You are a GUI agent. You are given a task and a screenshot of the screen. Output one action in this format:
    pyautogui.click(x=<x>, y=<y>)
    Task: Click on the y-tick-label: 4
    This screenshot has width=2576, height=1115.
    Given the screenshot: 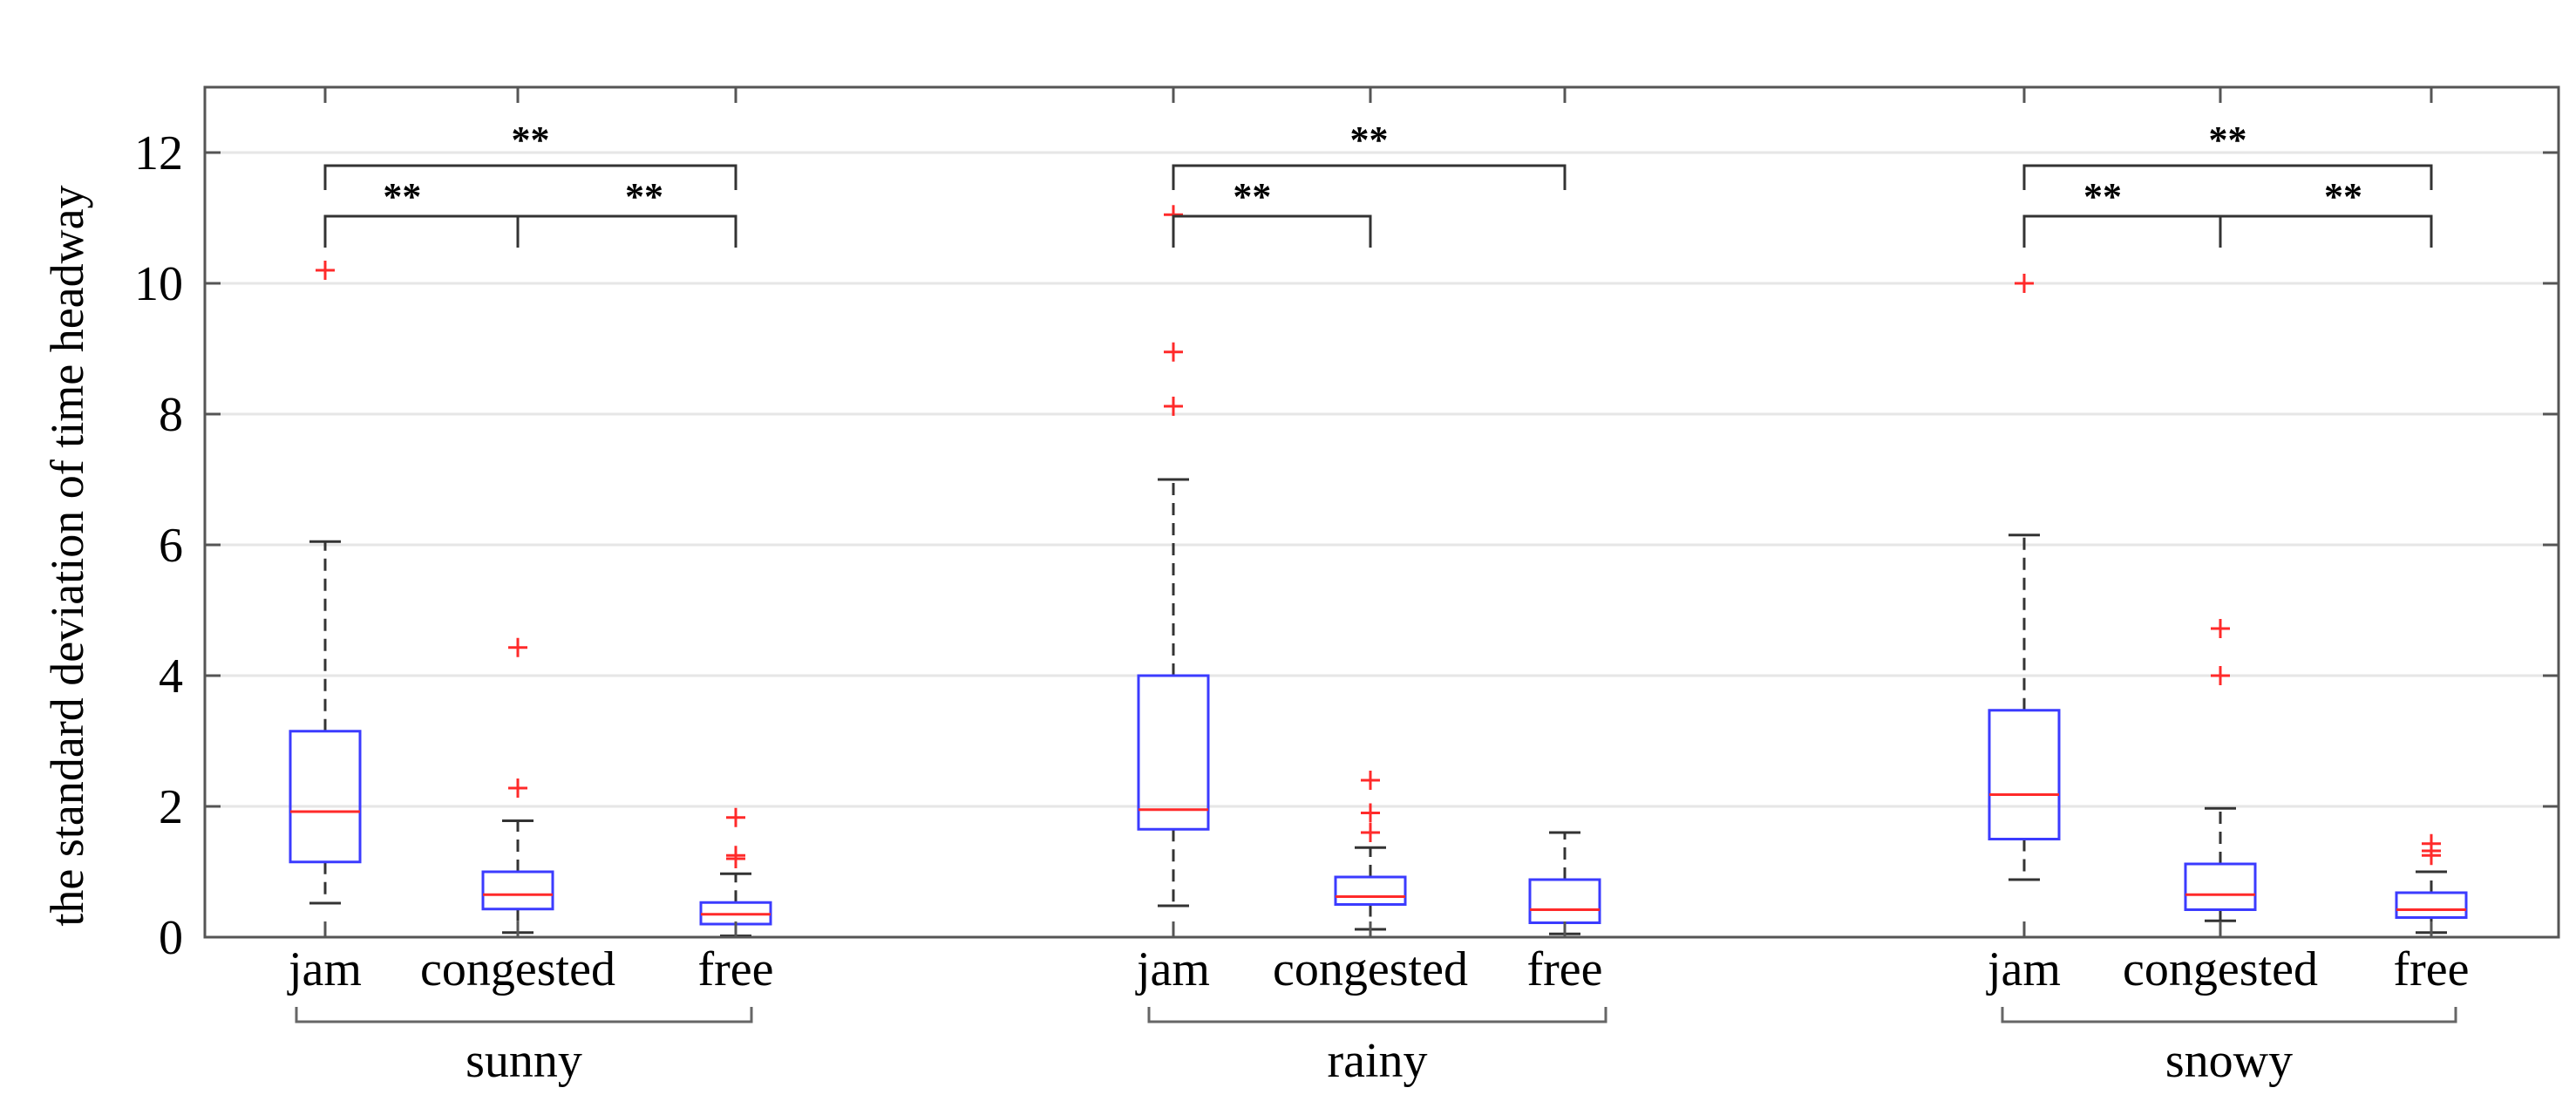 What is the action you would take?
    pyautogui.click(x=171, y=676)
    